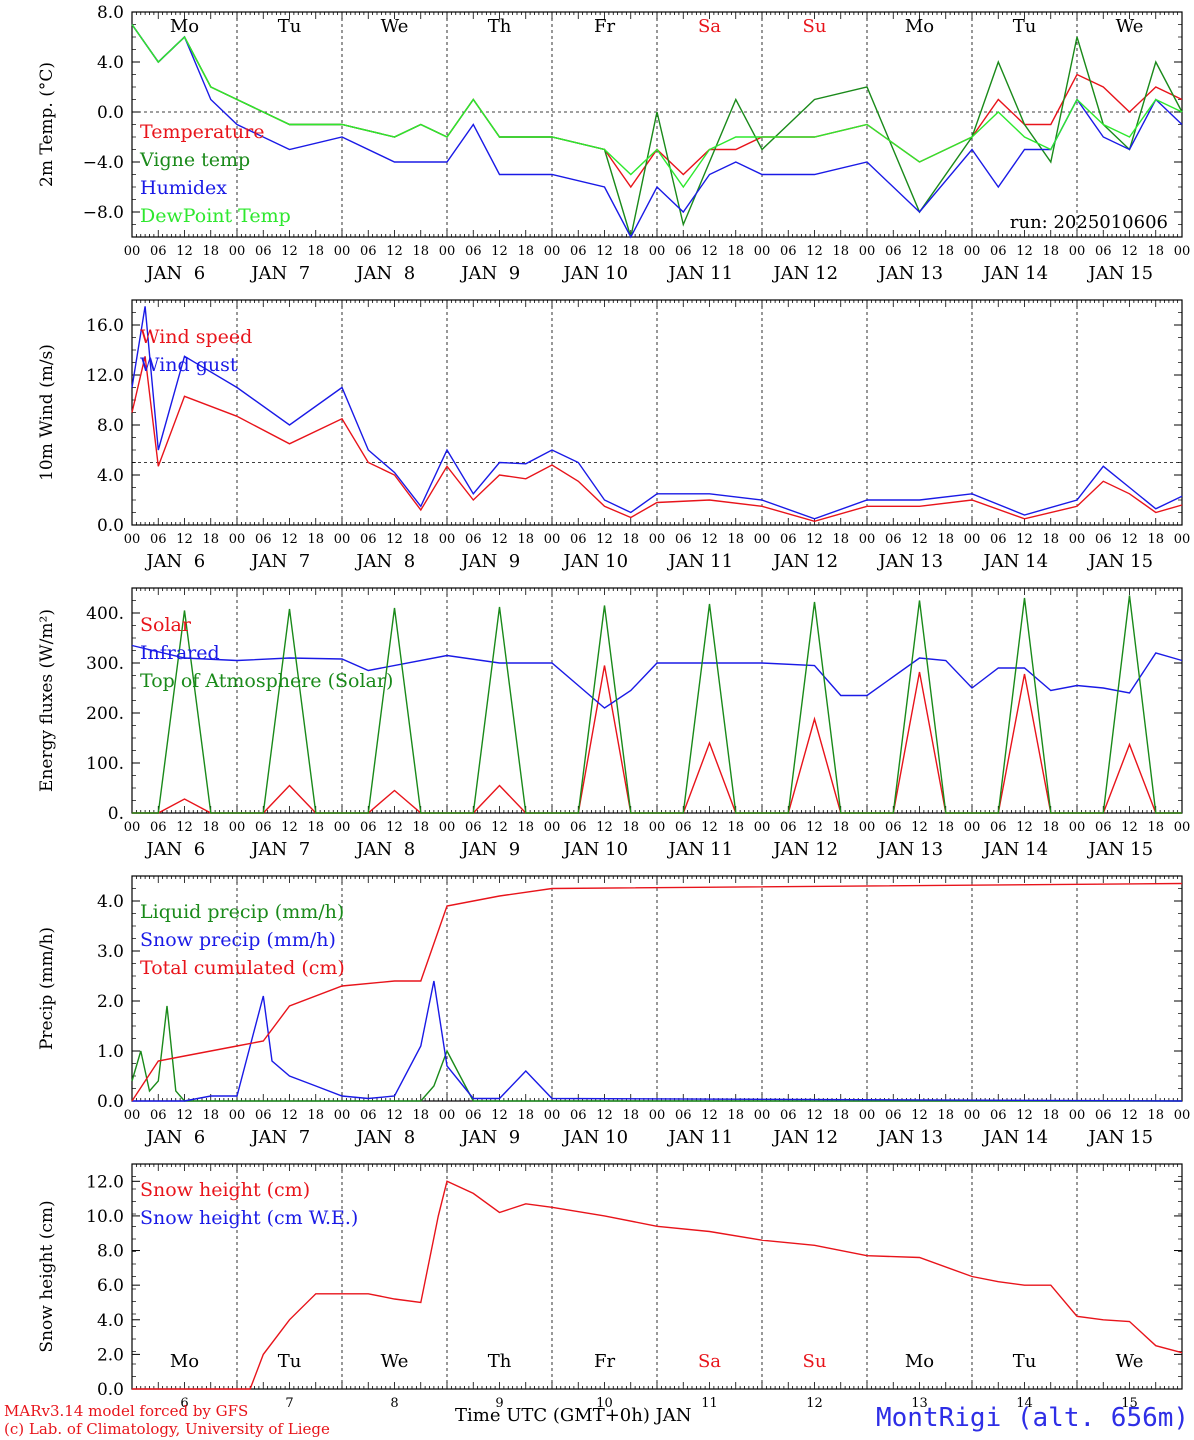  I want to click on y-tick-label: −8.0, so click(103, 213).